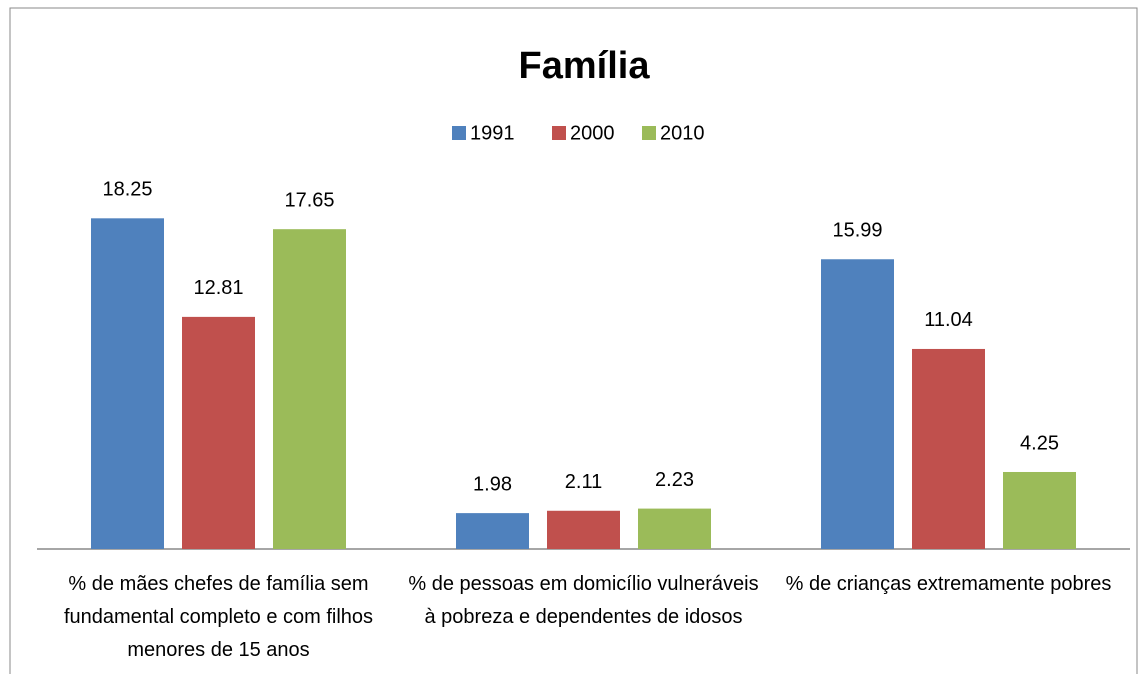 This screenshot has height=674, width=1145. I want to click on value-label: 4.25, so click(1039, 443).